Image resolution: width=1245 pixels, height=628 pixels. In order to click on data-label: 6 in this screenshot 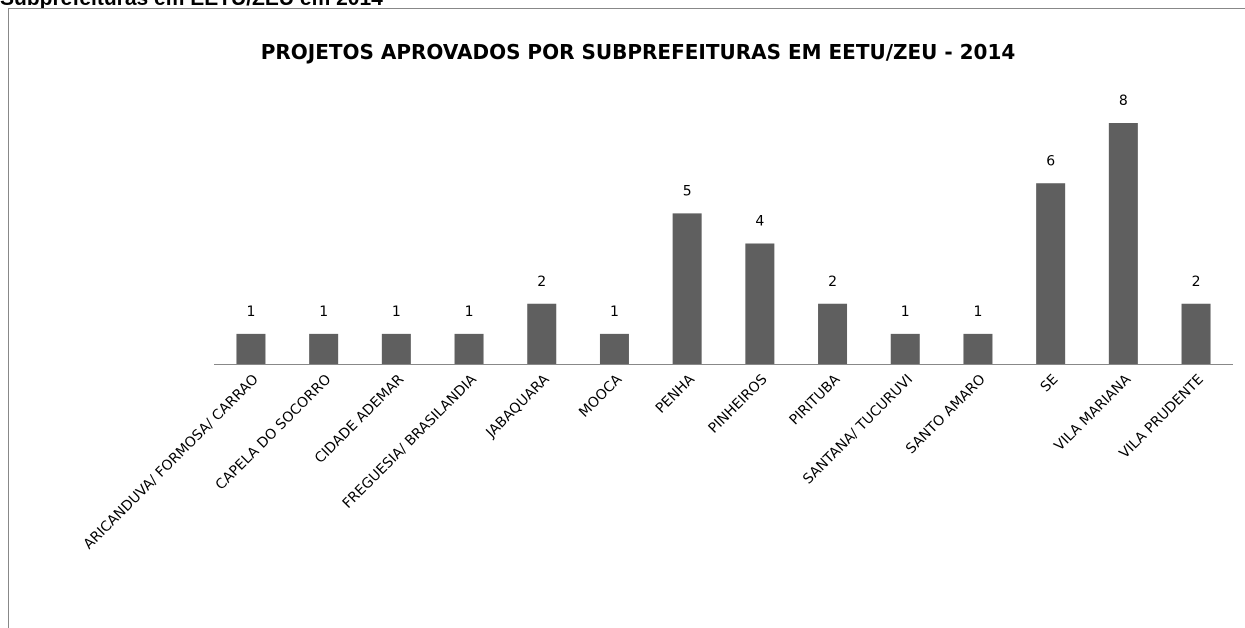, I will do `click(1050, 161)`.